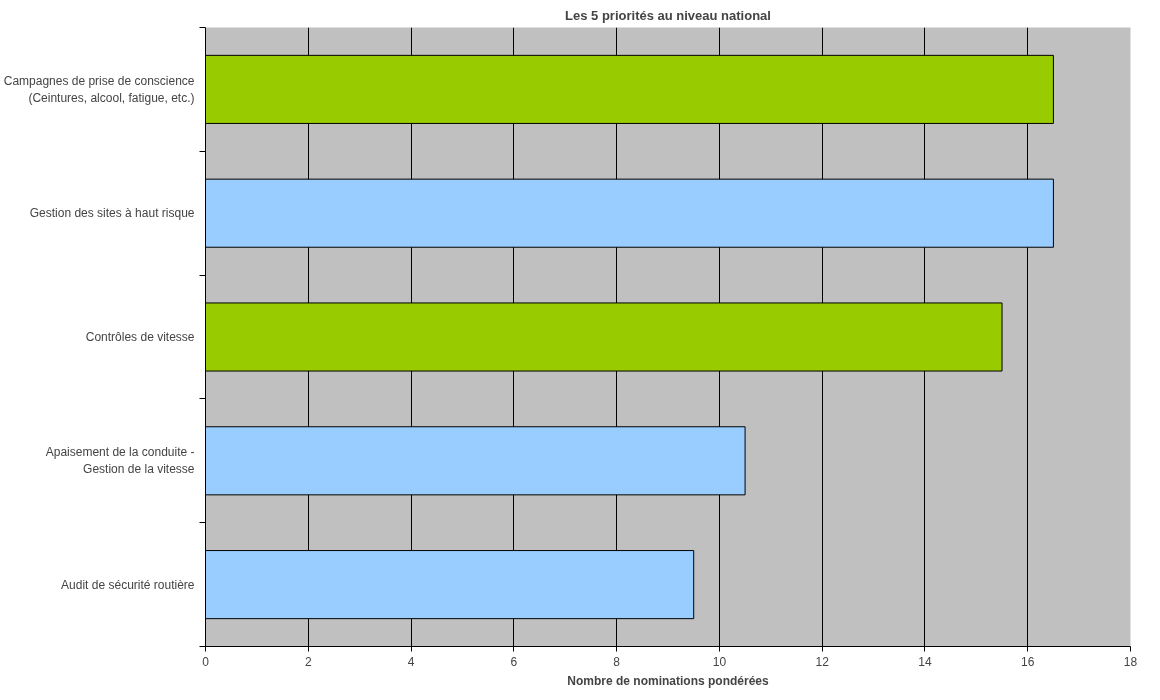 The height and width of the screenshot is (700, 1160). I want to click on x-tick-label: 18, so click(1130, 661).